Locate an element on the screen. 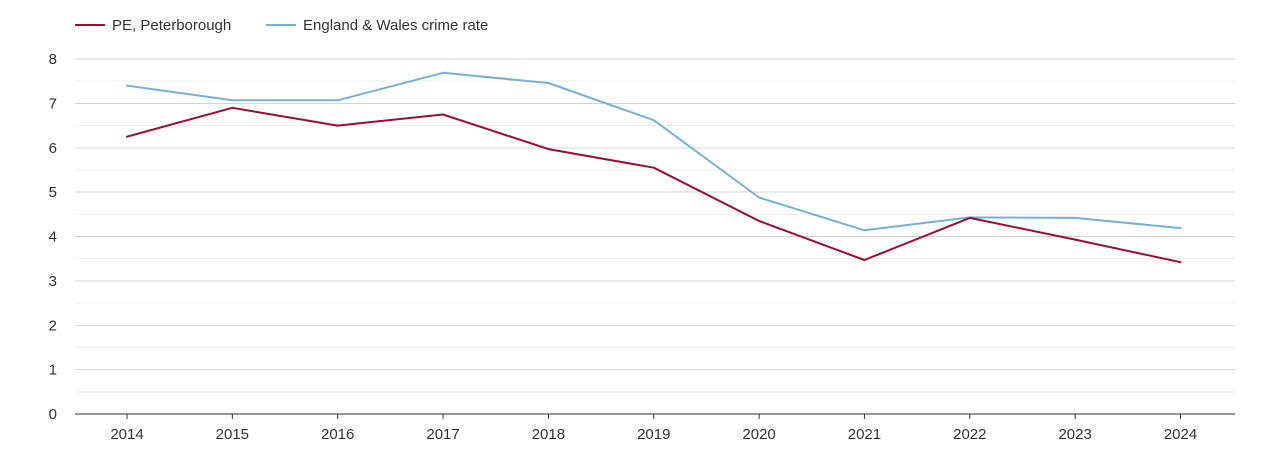 The width and height of the screenshot is (1270, 450). x-tick-label: 2021 is located at coordinates (864, 434).